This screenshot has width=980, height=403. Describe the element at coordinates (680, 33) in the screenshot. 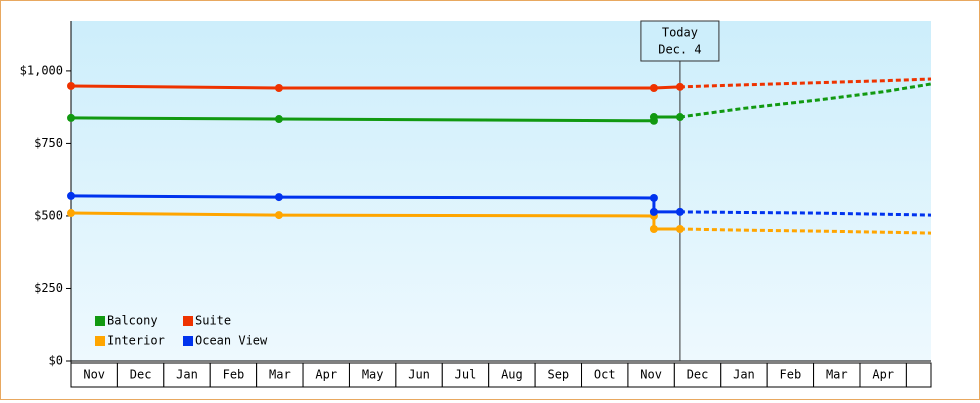

I see `today-label: Today` at that location.